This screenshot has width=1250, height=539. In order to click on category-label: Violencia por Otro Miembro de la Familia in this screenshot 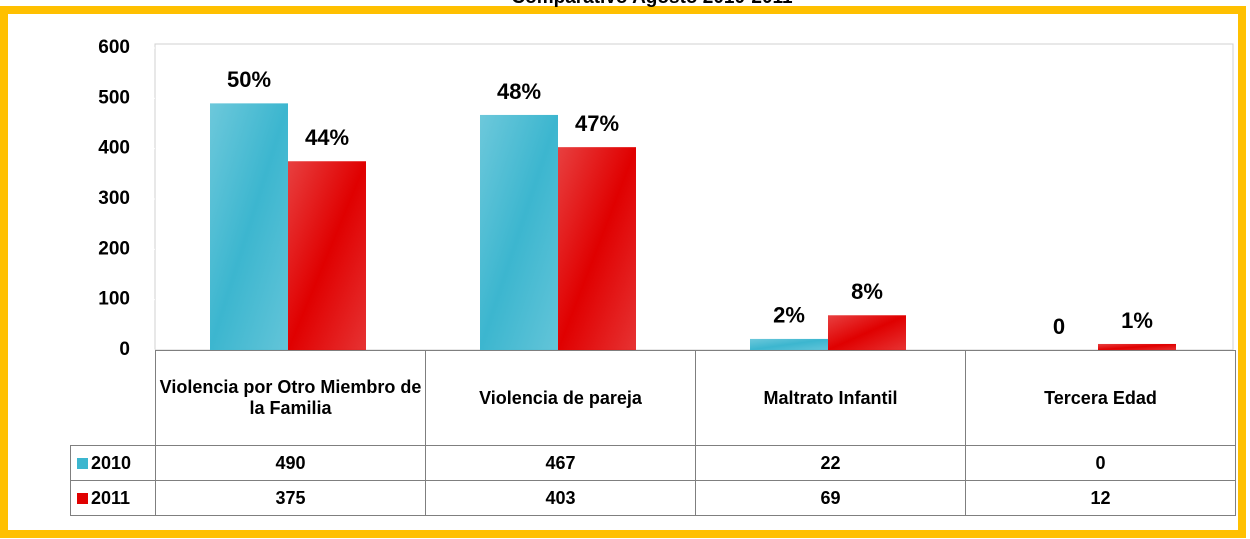, I will do `click(290, 398)`.